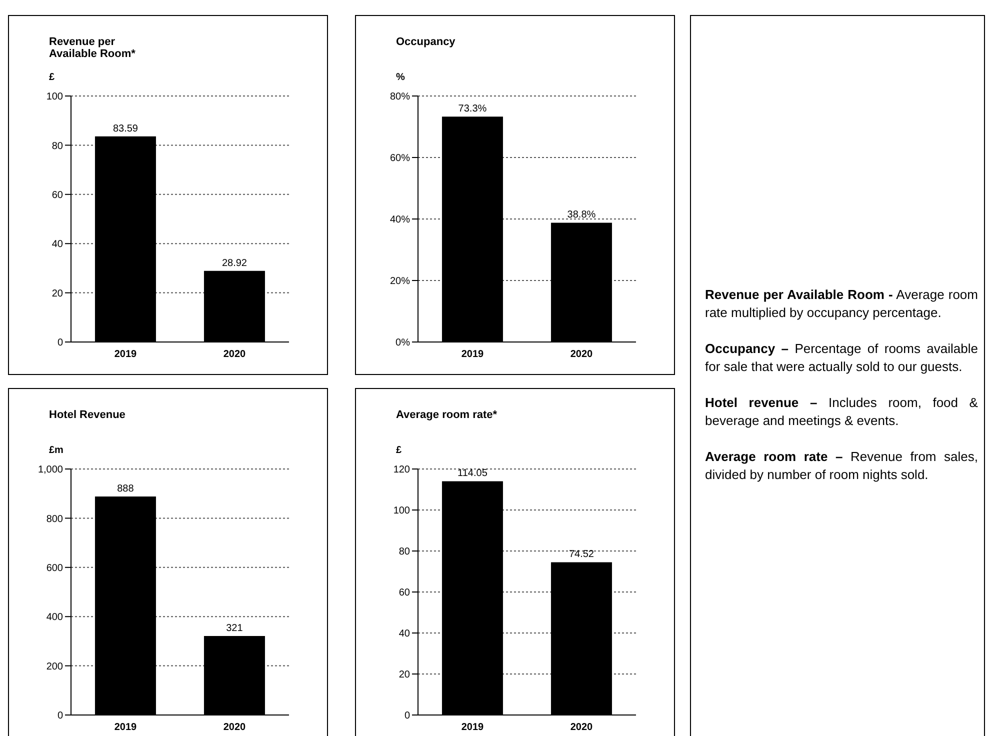  I want to click on chart-title: Revenue per Available Room*, so click(92, 48).